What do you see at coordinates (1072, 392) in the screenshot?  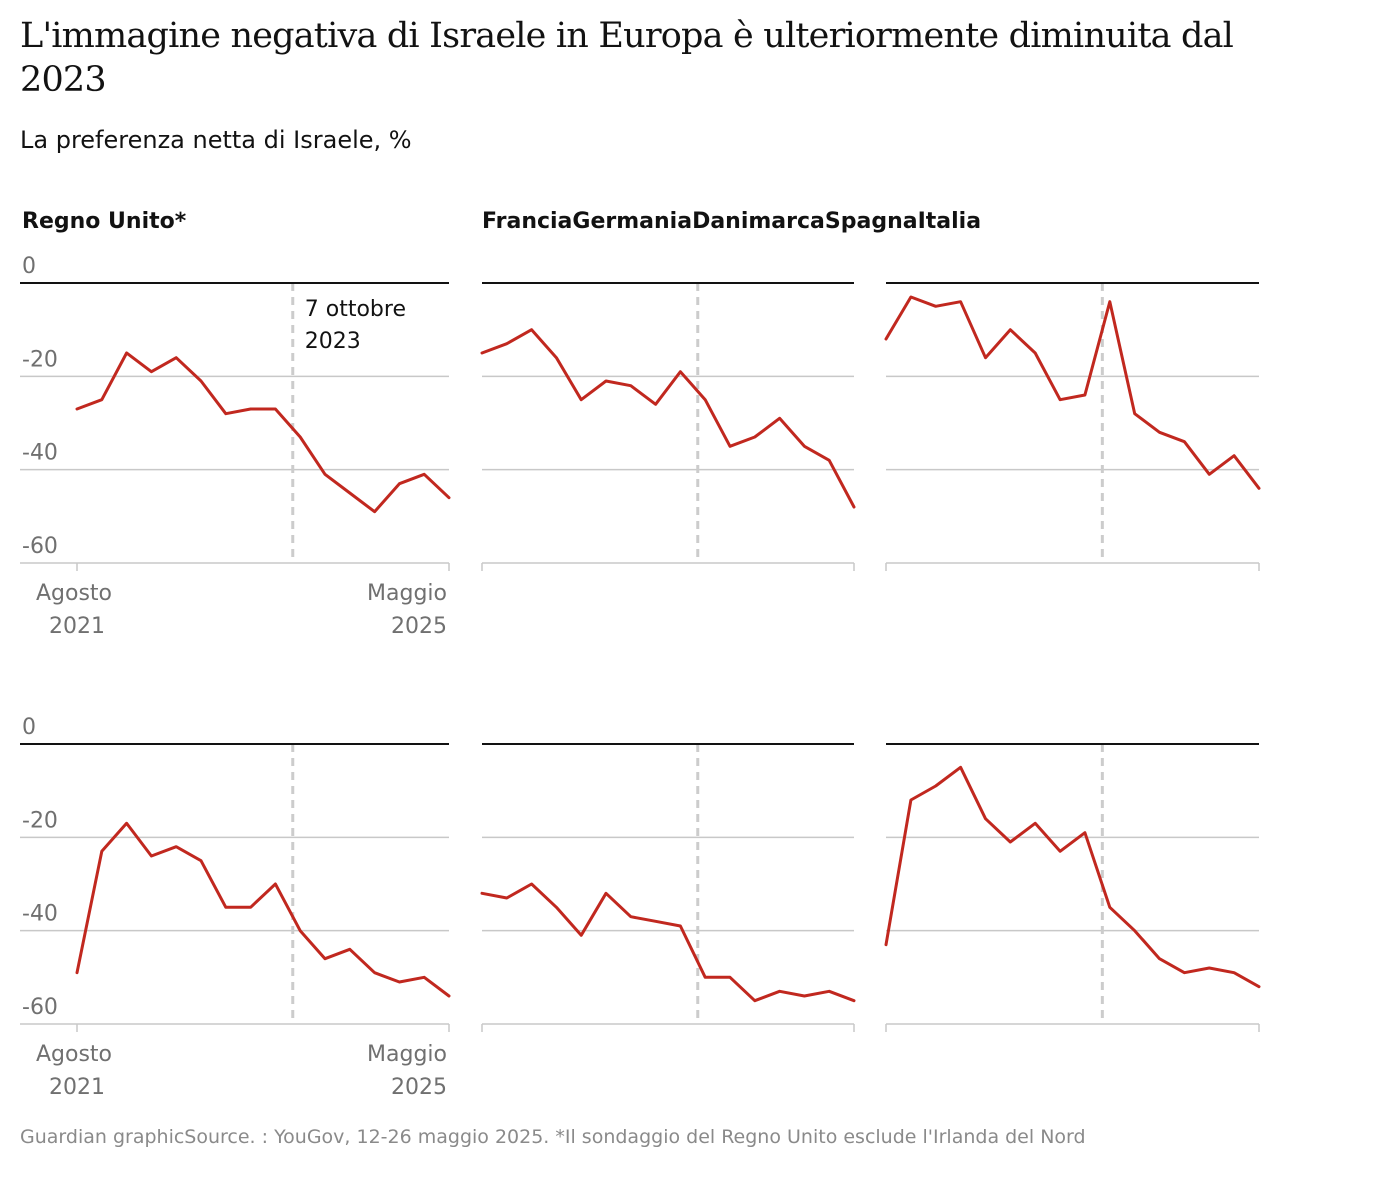 I see `series-line-germania` at bounding box center [1072, 392].